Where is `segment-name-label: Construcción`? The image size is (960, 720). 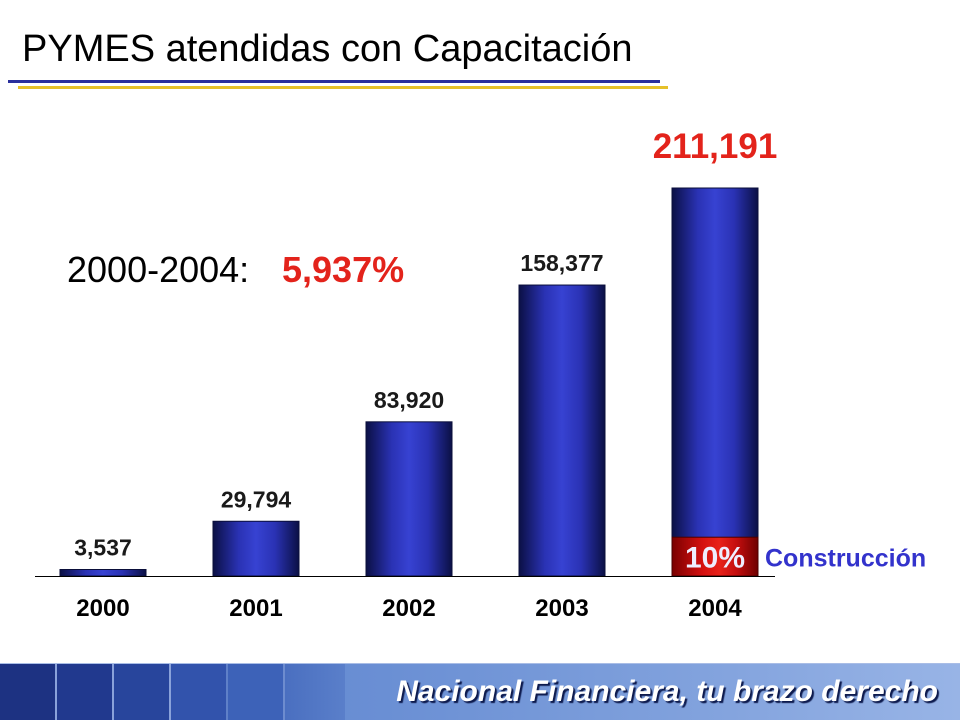
segment-name-label: Construcción is located at coordinates (845, 559).